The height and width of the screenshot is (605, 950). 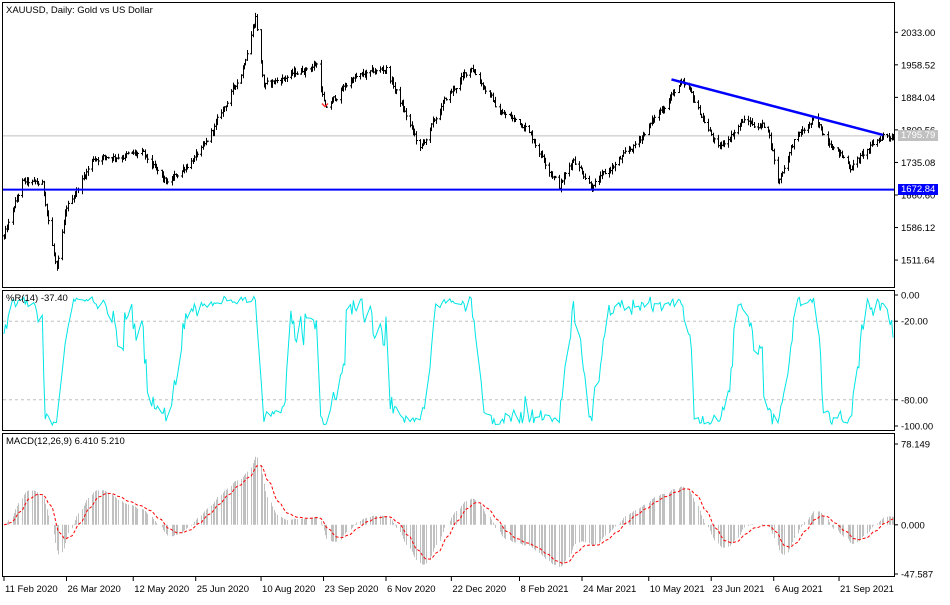 I want to click on wpr-axis-label: -100.00, so click(x=917, y=427).